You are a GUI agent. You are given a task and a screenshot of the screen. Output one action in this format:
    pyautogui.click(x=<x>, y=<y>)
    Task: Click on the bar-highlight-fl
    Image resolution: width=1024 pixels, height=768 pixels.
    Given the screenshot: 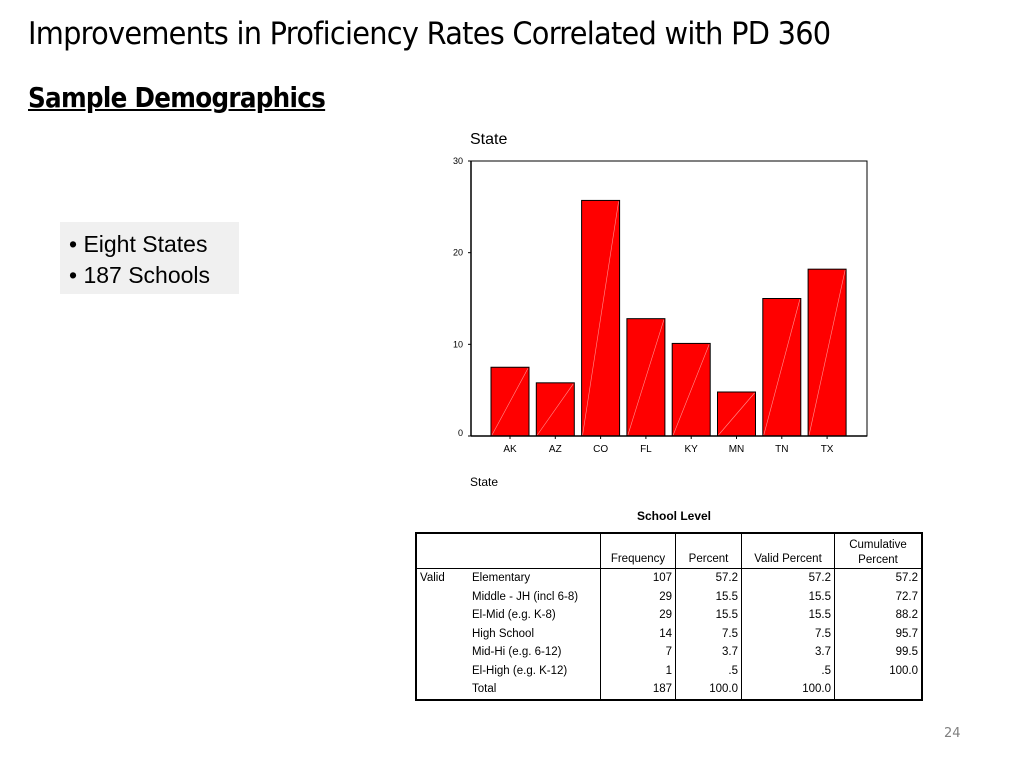 What is the action you would take?
    pyautogui.click(x=646, y=377)
    